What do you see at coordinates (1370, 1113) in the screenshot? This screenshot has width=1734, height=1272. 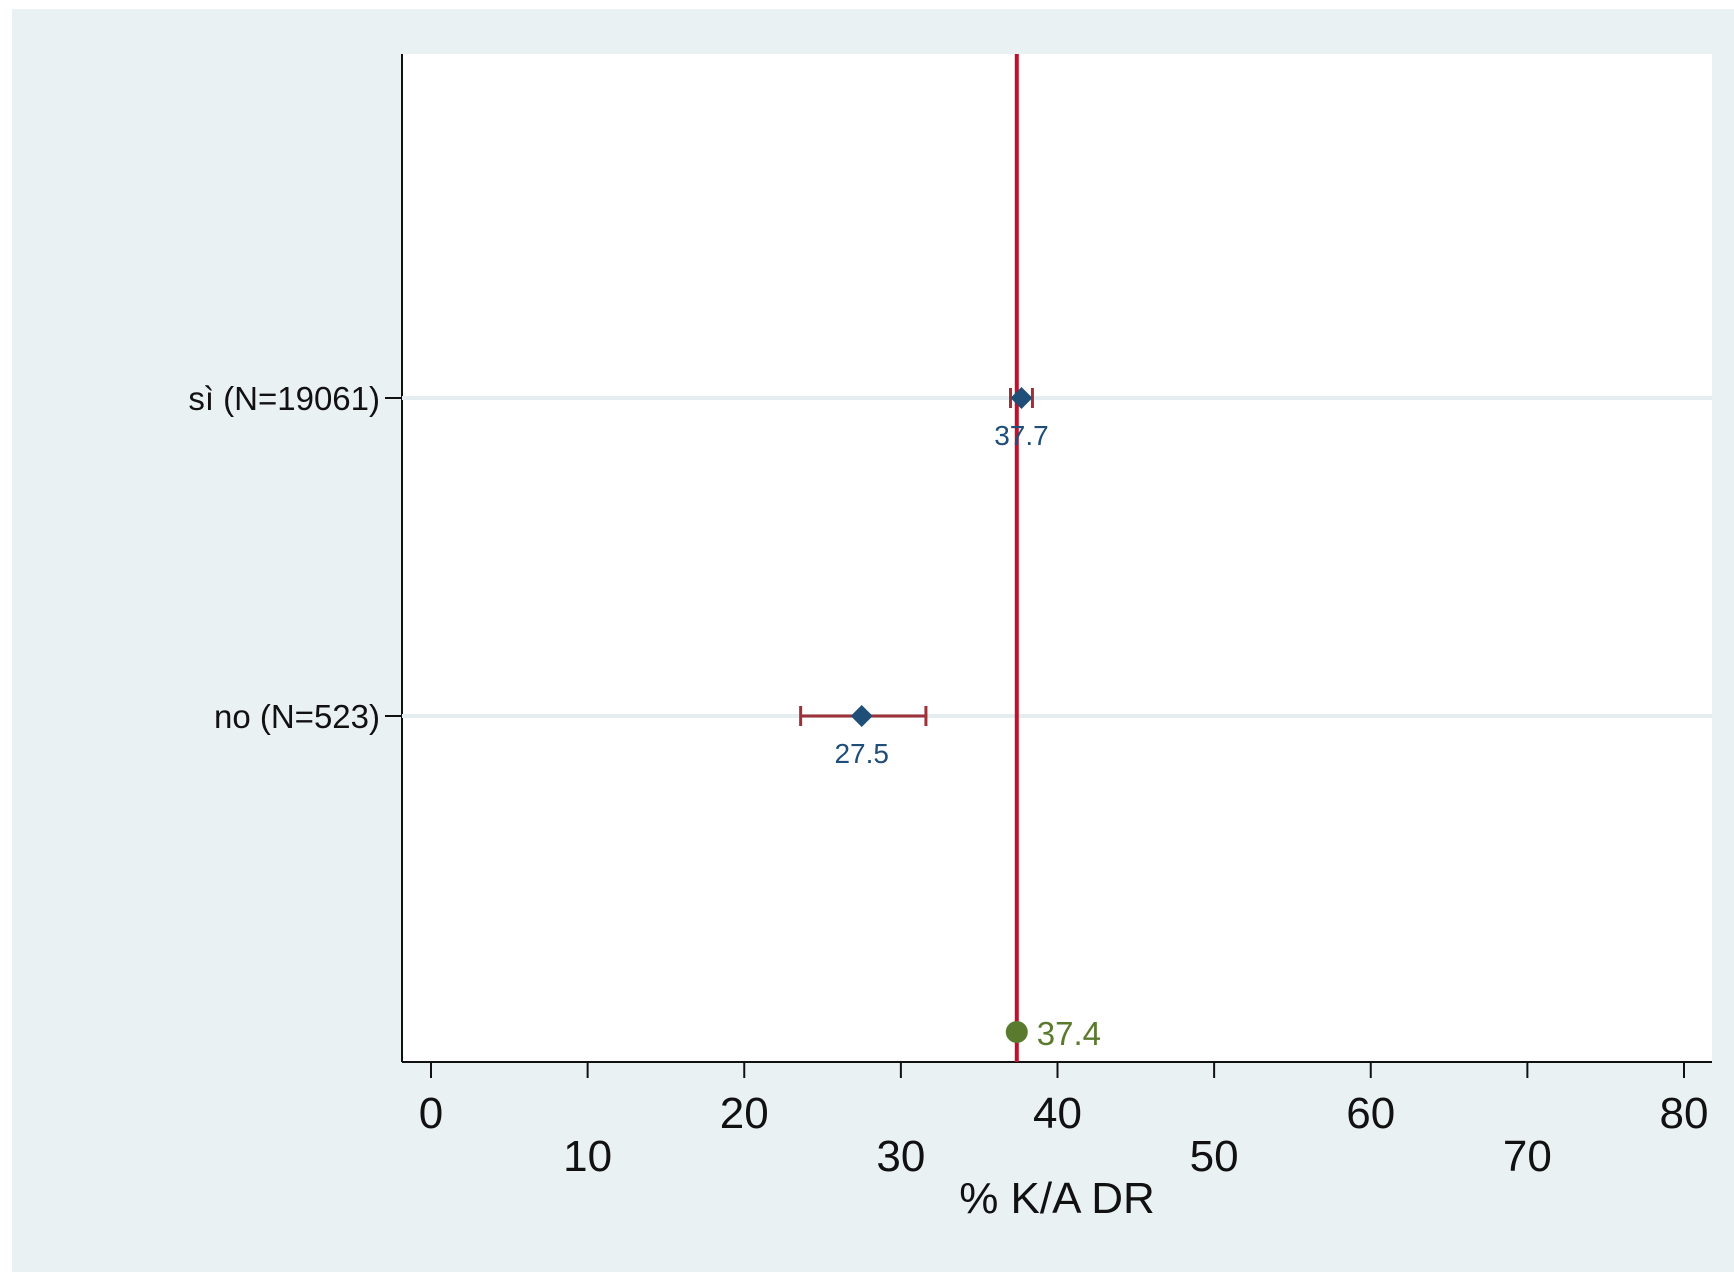 I see `x-tick-label: 60` at bounding box center [1370, 1113].